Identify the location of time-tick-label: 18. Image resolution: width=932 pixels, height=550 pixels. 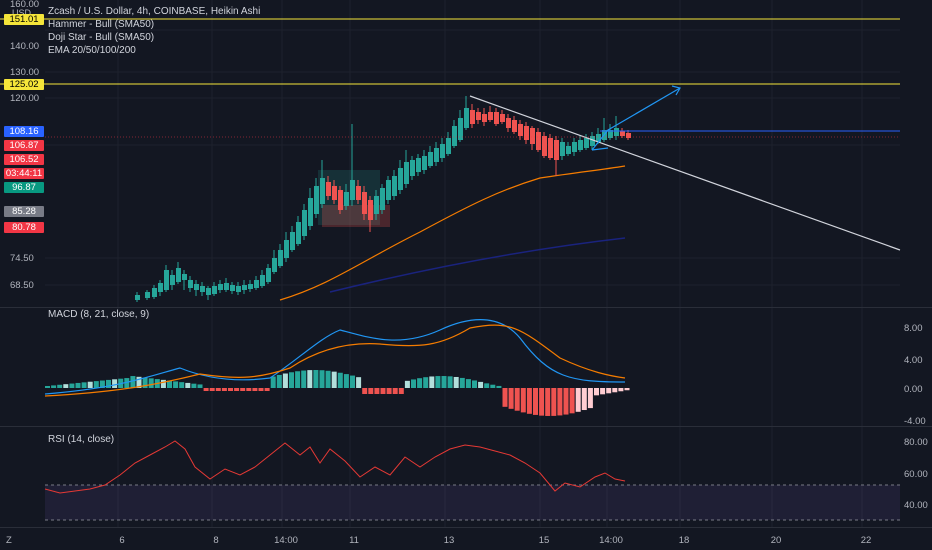
(684, 540).